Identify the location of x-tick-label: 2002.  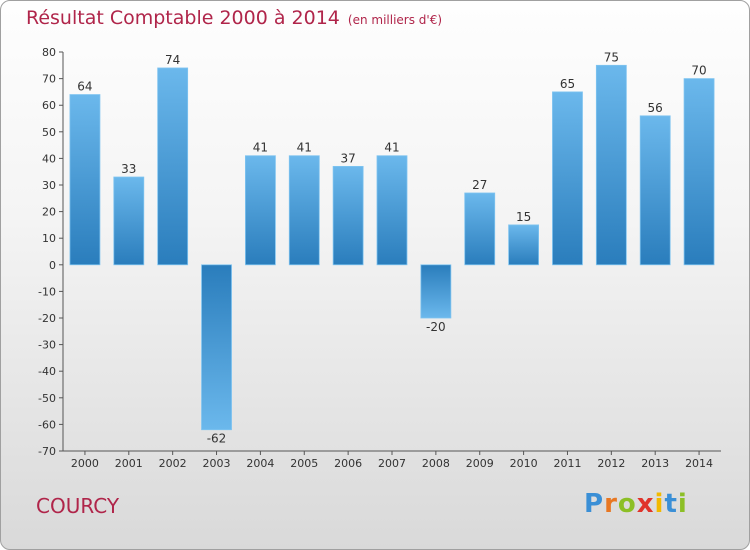
(173, 463).